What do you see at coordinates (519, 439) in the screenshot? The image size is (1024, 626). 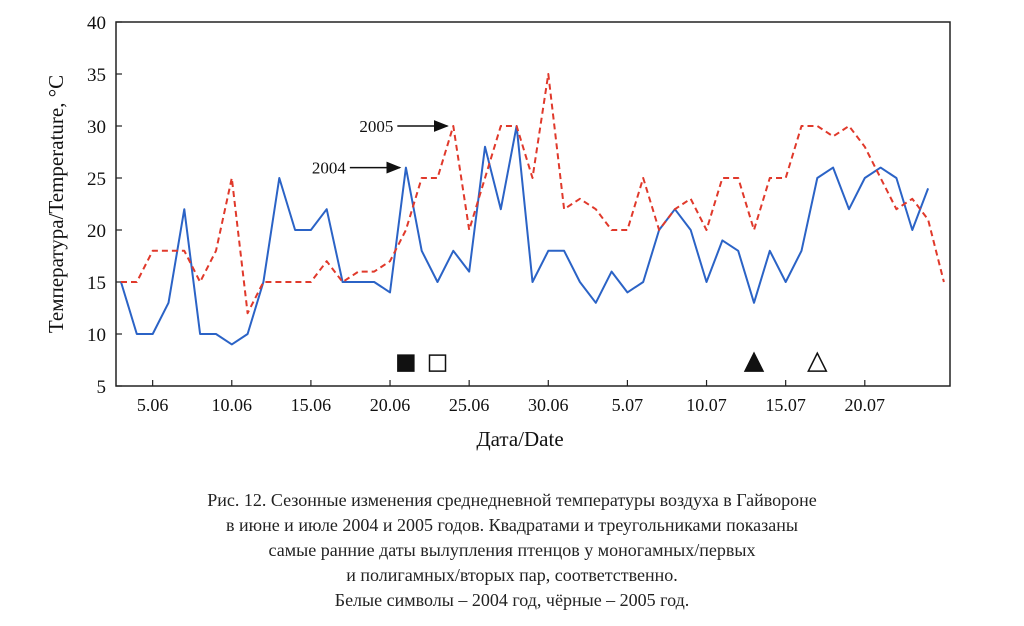 I see `x-axis-label: Дата/Date` at bounding box center [519, 439].